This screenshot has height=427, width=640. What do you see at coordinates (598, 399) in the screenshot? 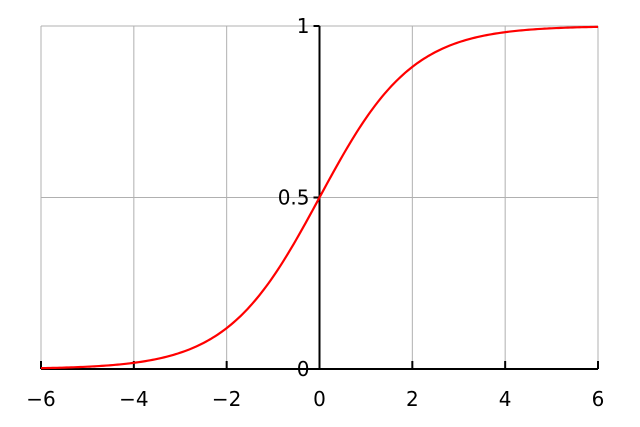
I see `x-tick-label: 6` at bounding box center [598, 399].